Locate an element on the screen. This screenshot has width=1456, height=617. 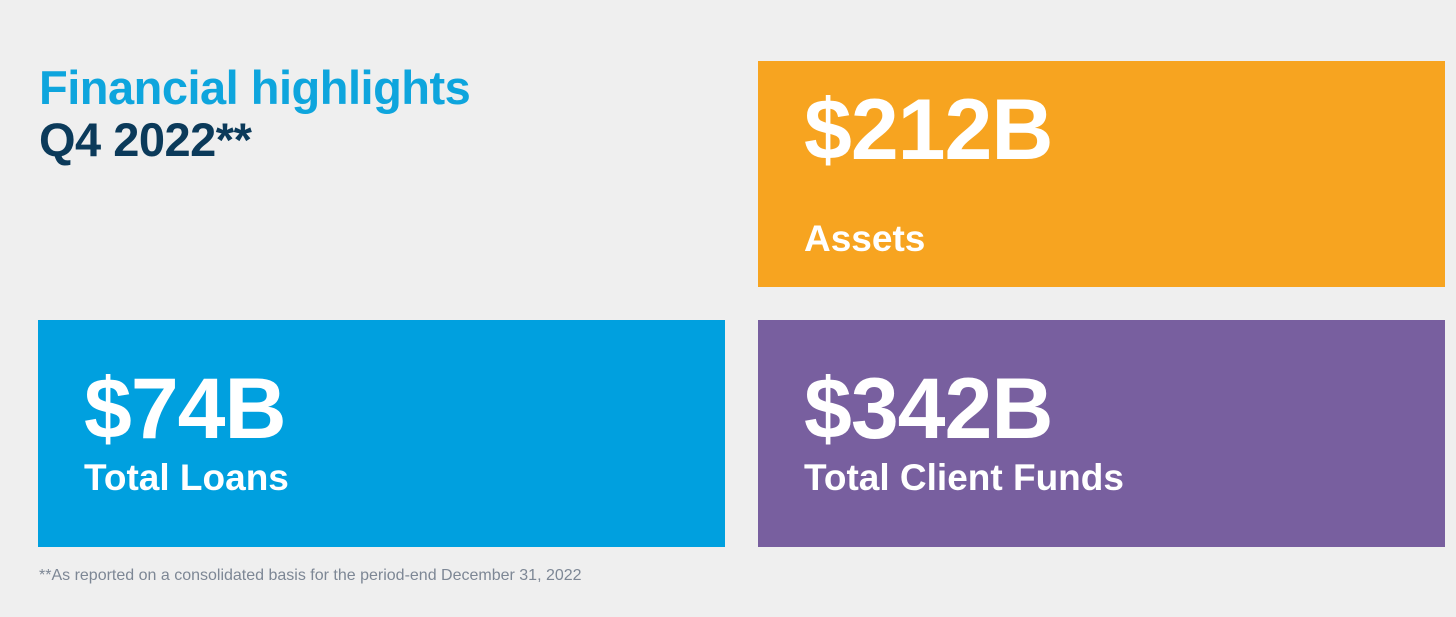
page-subtitle: Q4 2022** is located at coordinates (145, 139).